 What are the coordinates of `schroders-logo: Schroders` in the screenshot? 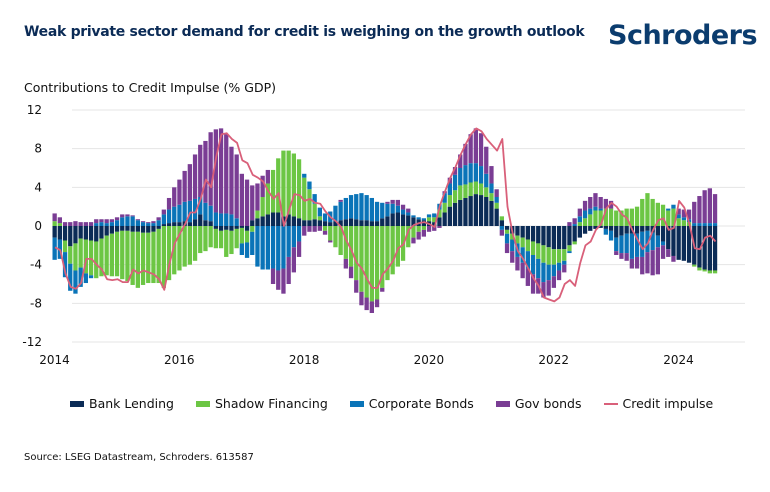 It's located at (683, 35).